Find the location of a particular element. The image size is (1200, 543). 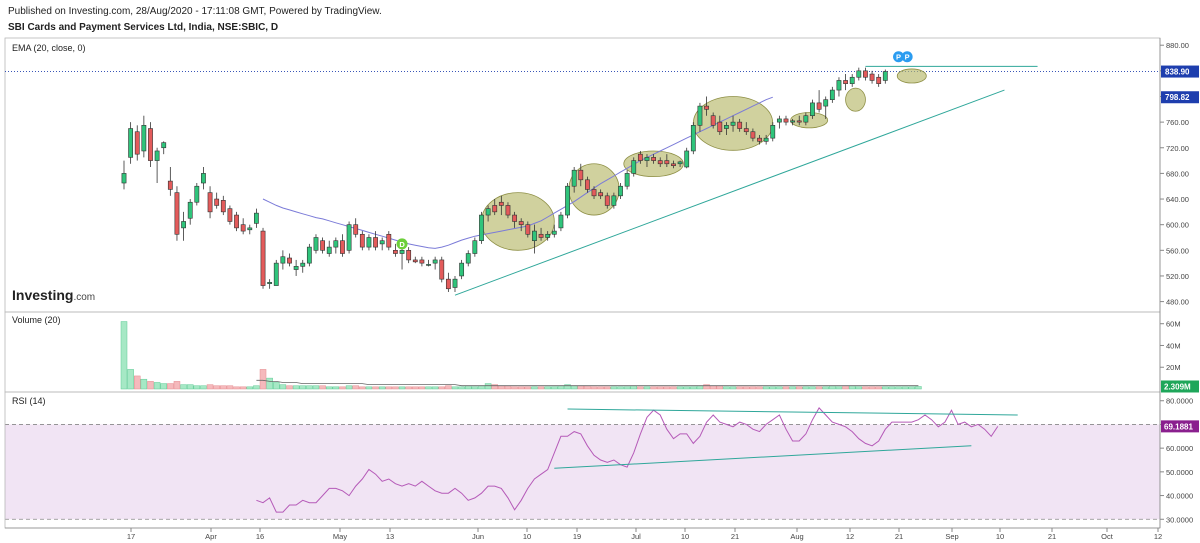

volume-panel-title: Volume (20) is located at coordinates (36, 320).